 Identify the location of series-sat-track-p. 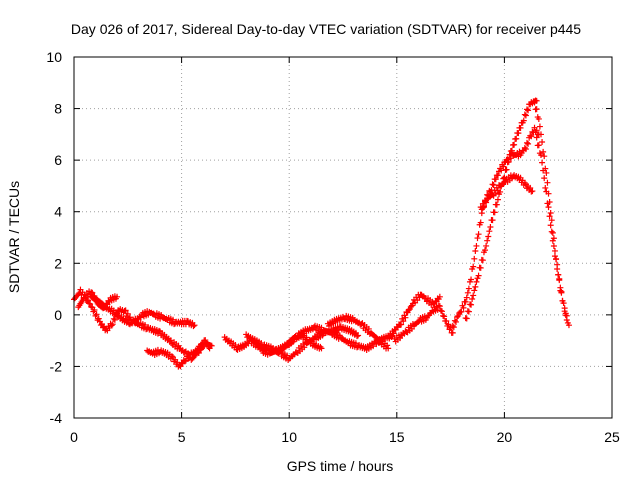
(551, 229).